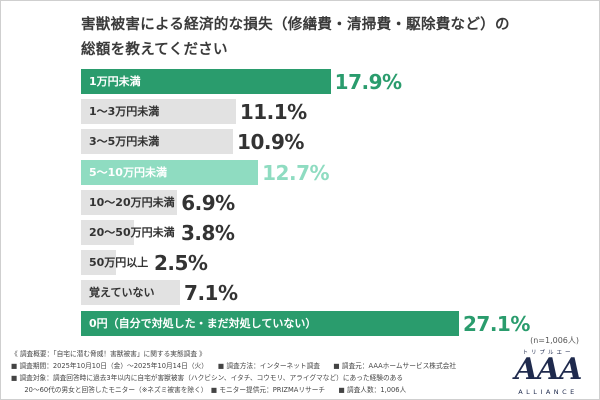 The image size is (600, 400). Describe the element at coordinates (208, 233) in the screenshot. I see `bar-value-5: 3.8%` at that location.